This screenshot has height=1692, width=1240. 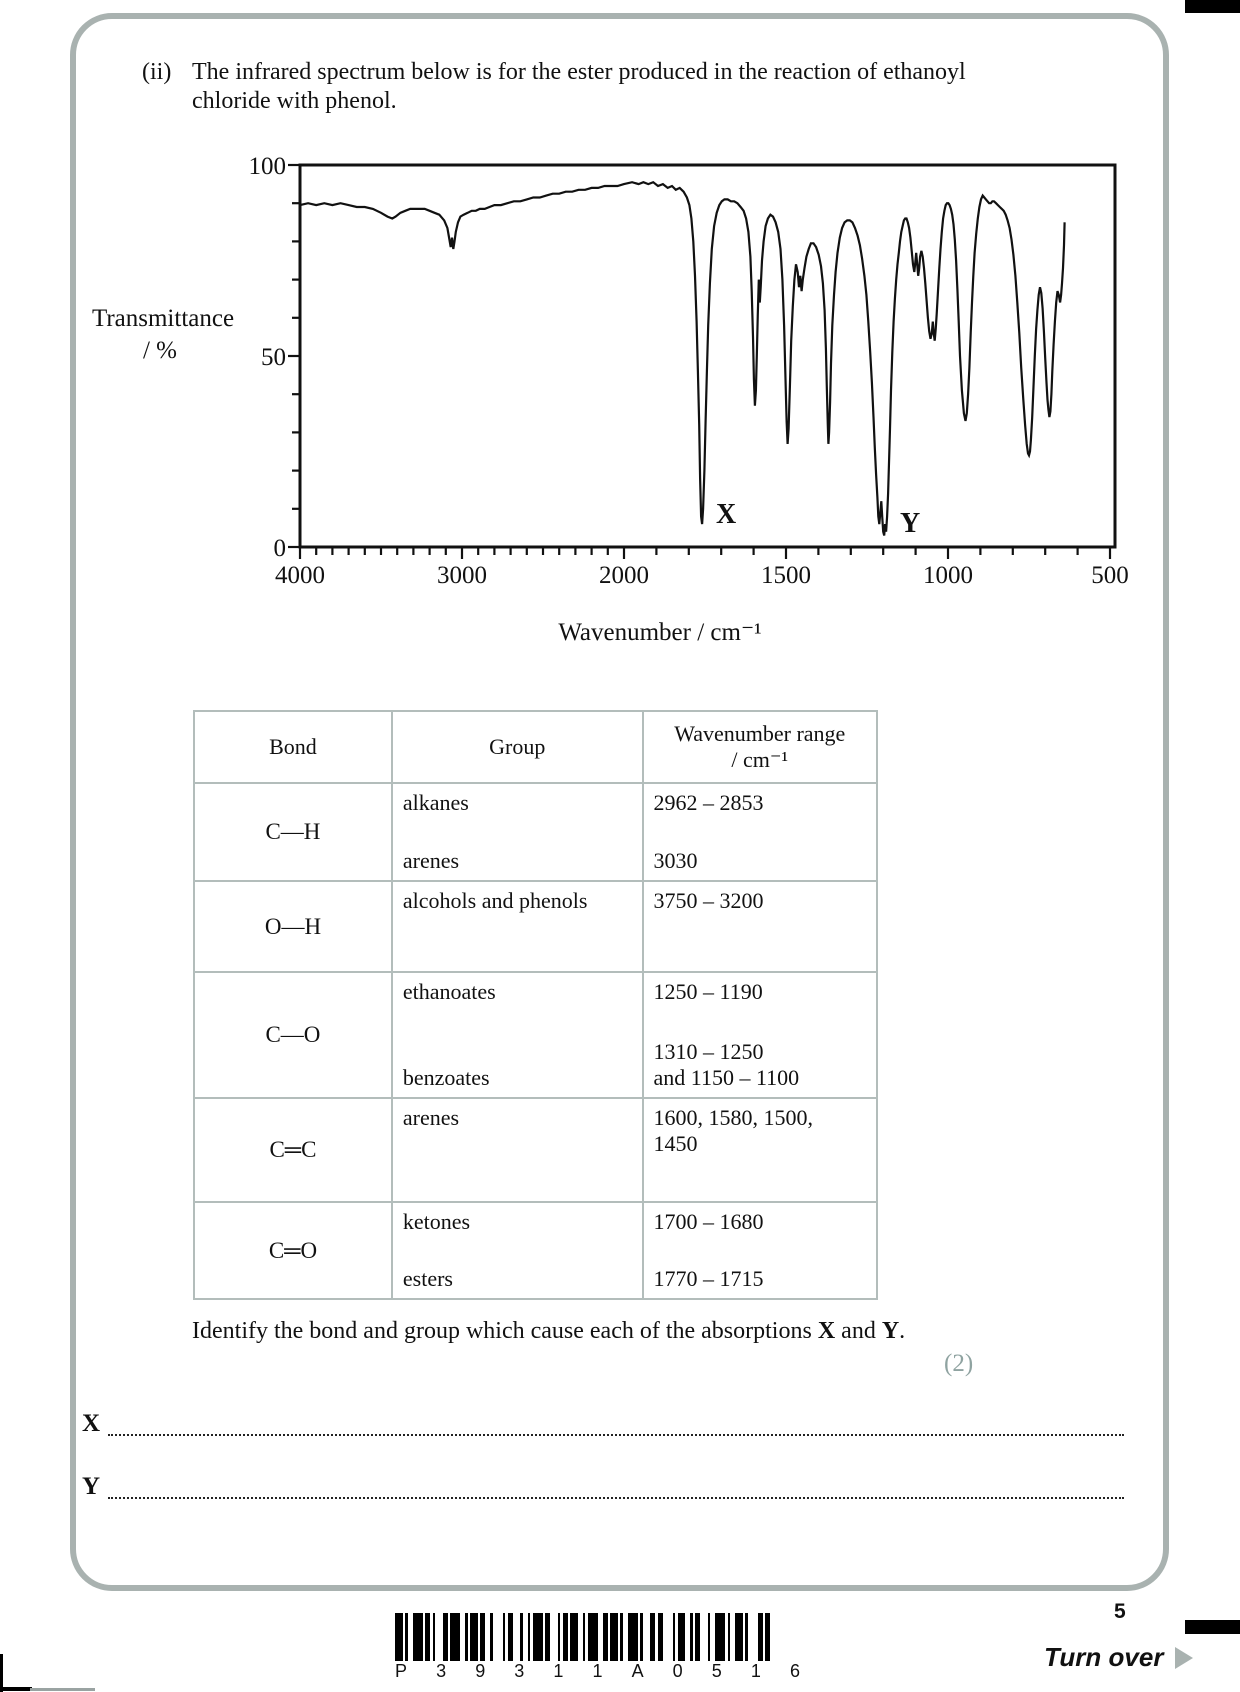 I want to click on range-value: 3750 – 3200, so click(x=708, y=900).